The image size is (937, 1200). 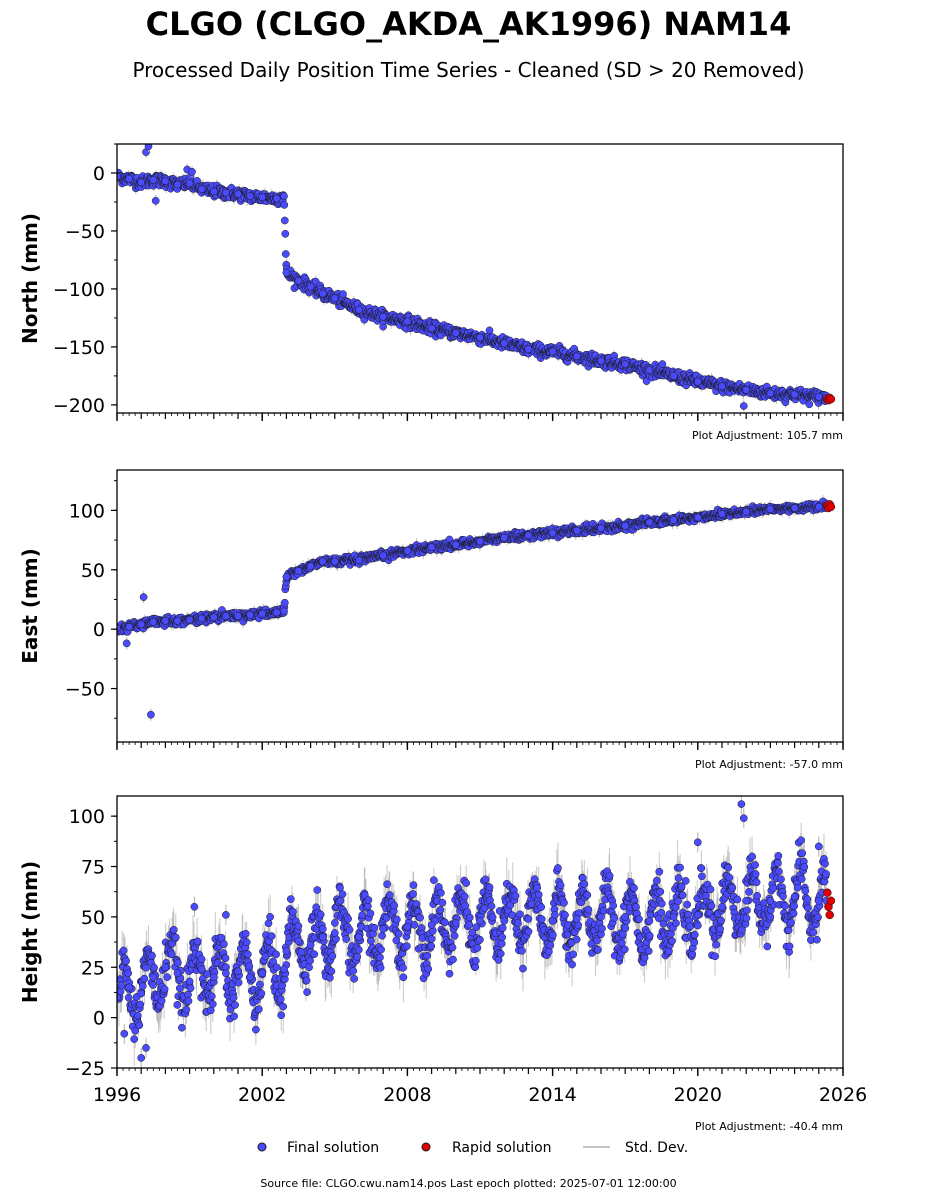 I want to click on y-axis-label: North (mm), so click(x=30, y=278).